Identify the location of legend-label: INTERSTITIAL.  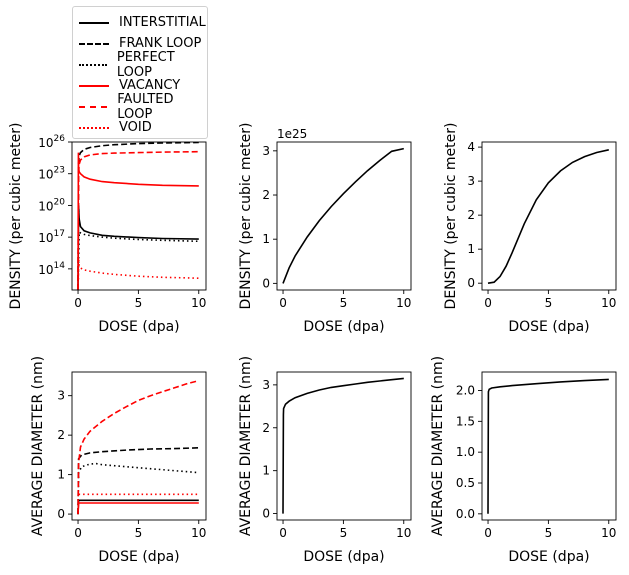
(162, 22).